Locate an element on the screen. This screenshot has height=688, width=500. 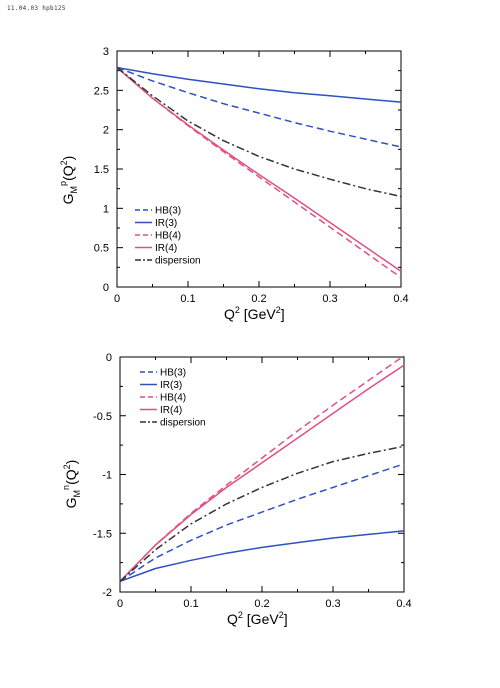
y-axis-label: GMn(Q2) is located at coordinates (71, 484).